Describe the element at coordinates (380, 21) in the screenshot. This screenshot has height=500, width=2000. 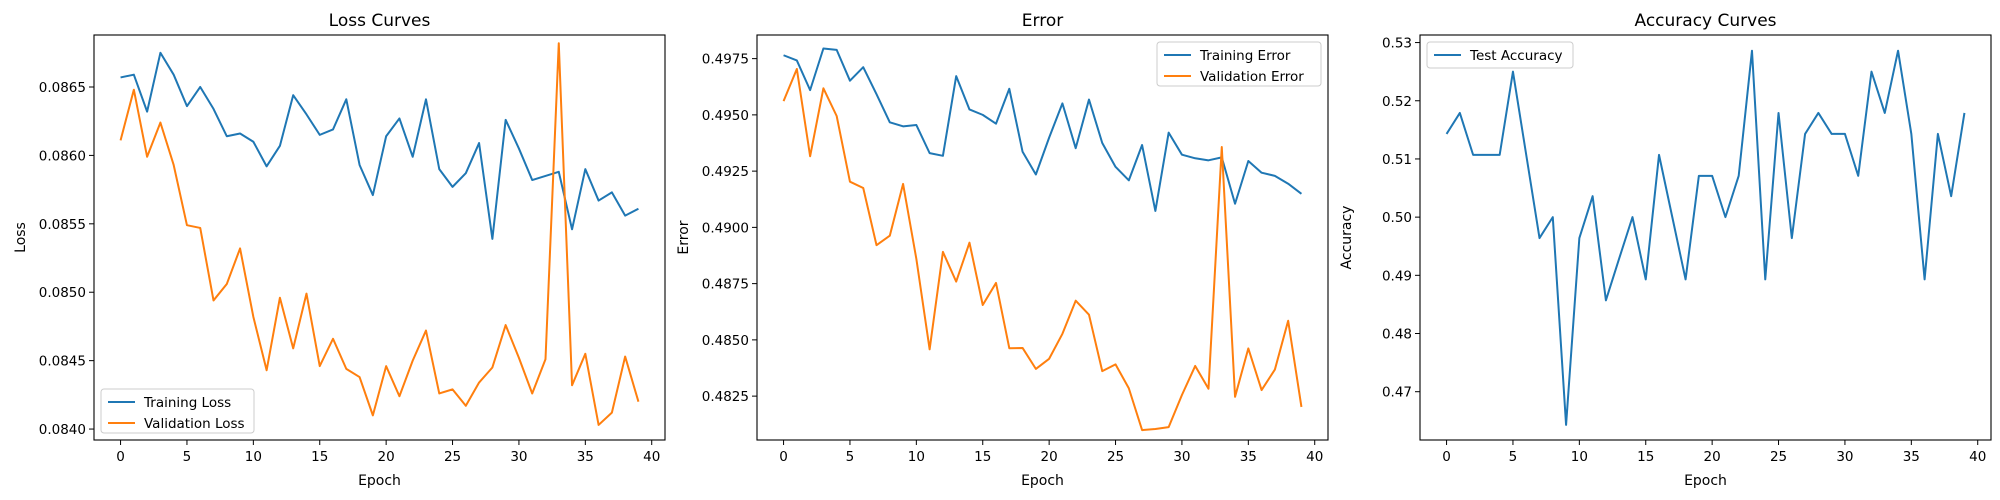
I see `chart-title: Loss Curves` at that location.